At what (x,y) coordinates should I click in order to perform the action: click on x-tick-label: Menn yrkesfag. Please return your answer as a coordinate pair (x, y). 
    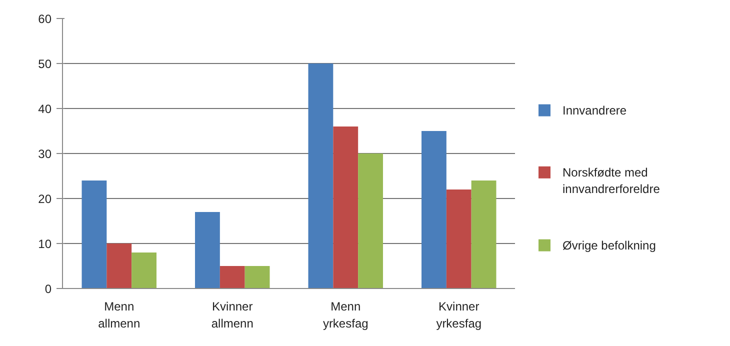
    Looking at the image, I should click on (345, 315).